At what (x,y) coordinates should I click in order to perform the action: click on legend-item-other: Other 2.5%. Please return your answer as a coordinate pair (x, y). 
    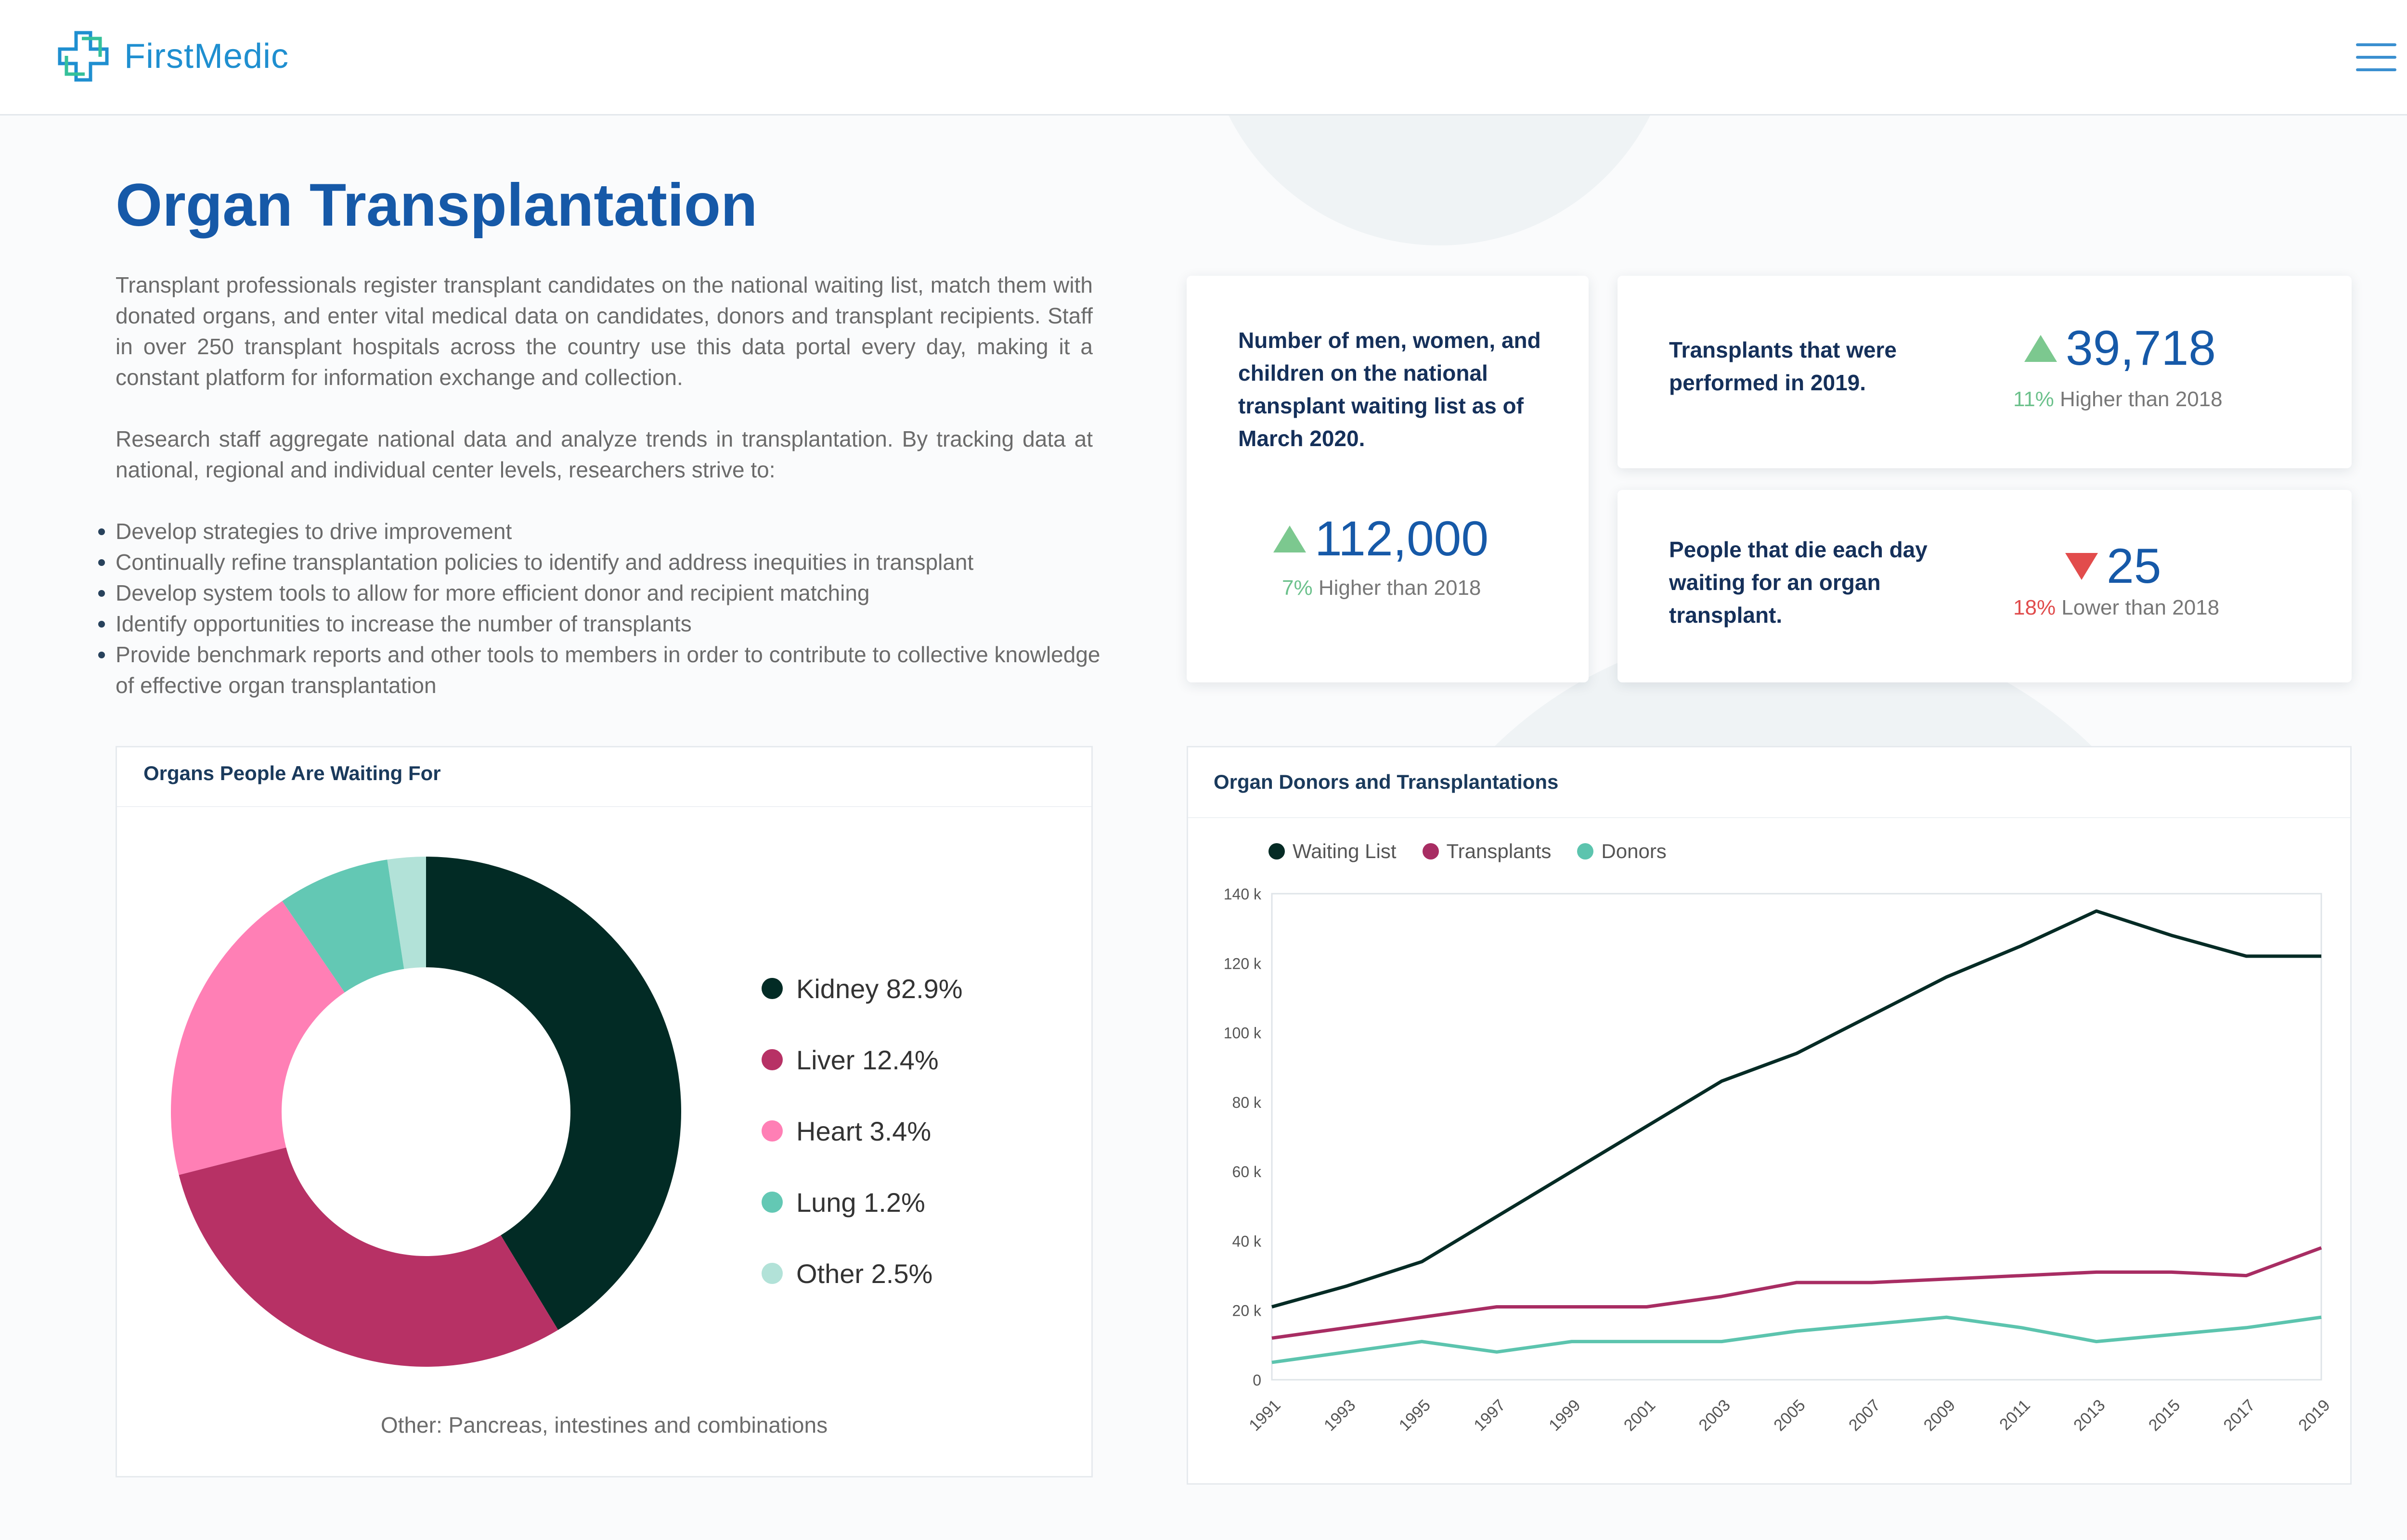
    Looking at the image, I should click on (862, 1273).